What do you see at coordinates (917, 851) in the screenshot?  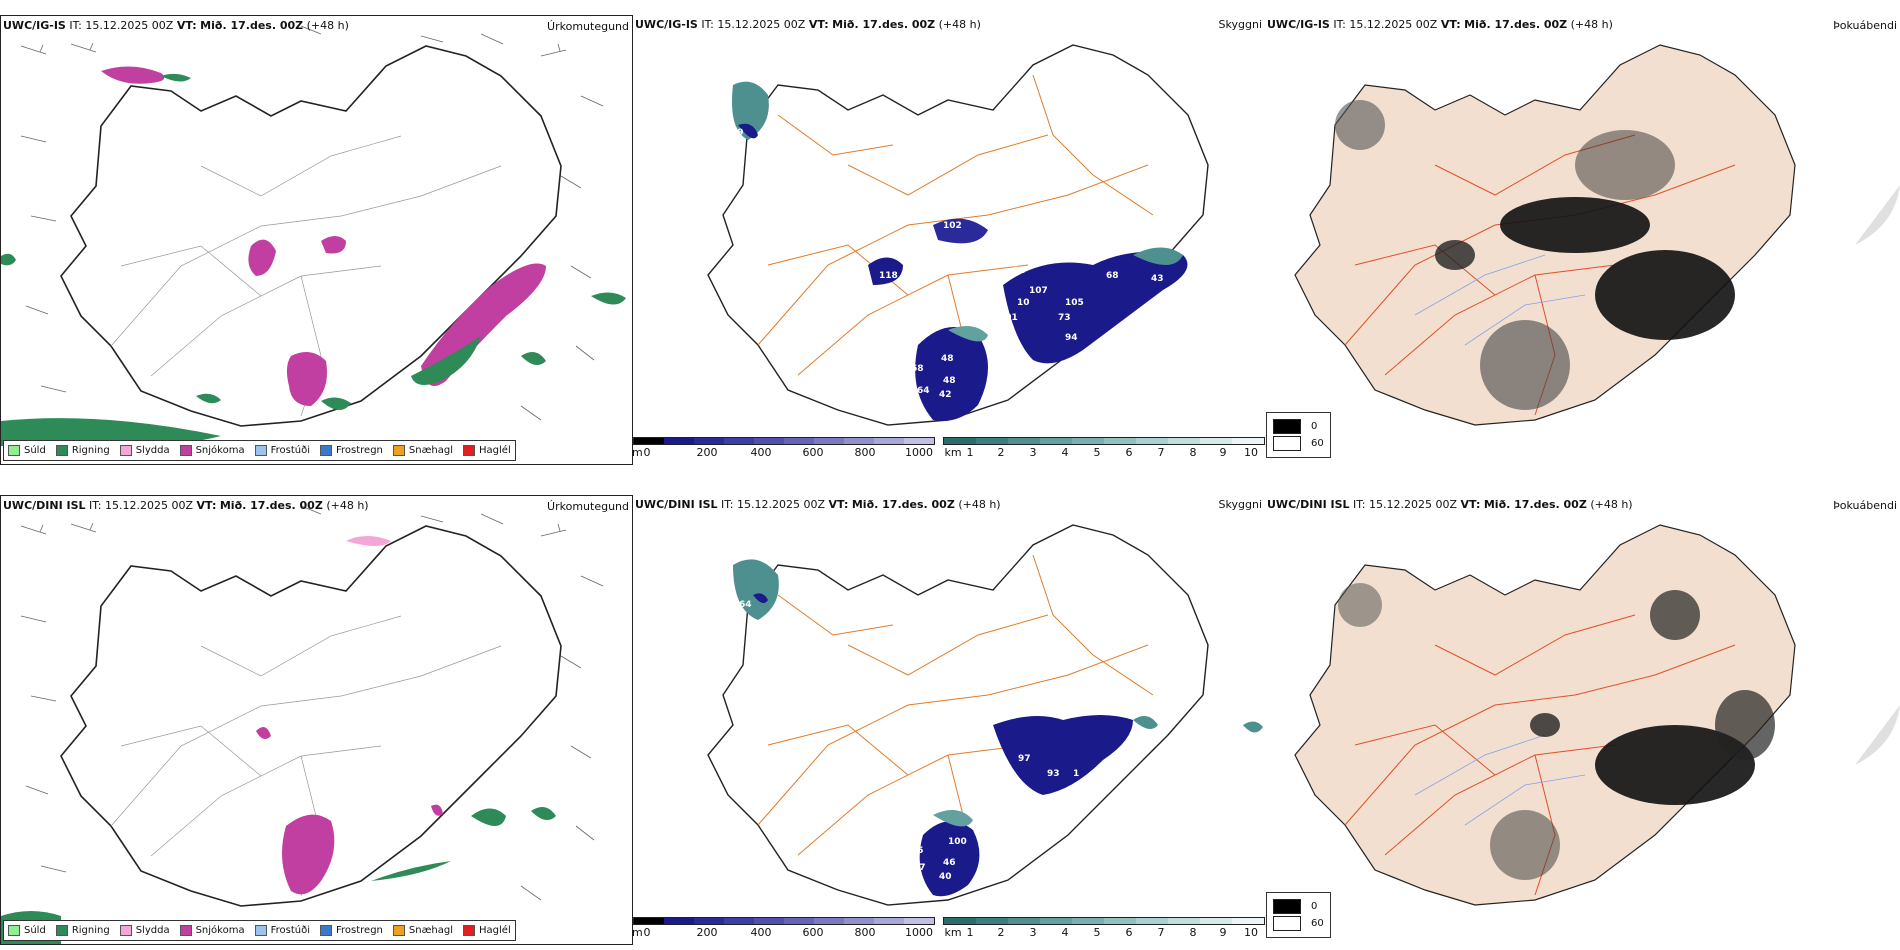 I see `cloud-label: 85` at bounding box center [917, 851].